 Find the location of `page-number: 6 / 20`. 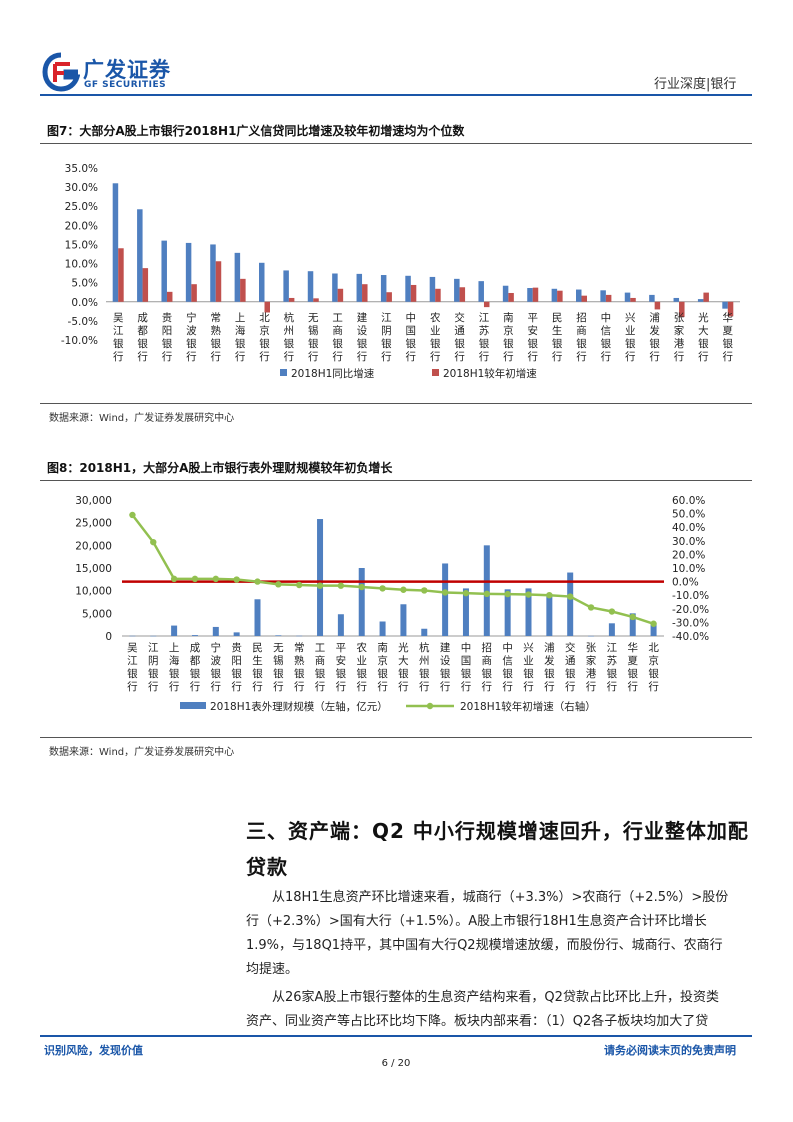

page-number: 6 / 20 is located at coordinates (396, 1063).